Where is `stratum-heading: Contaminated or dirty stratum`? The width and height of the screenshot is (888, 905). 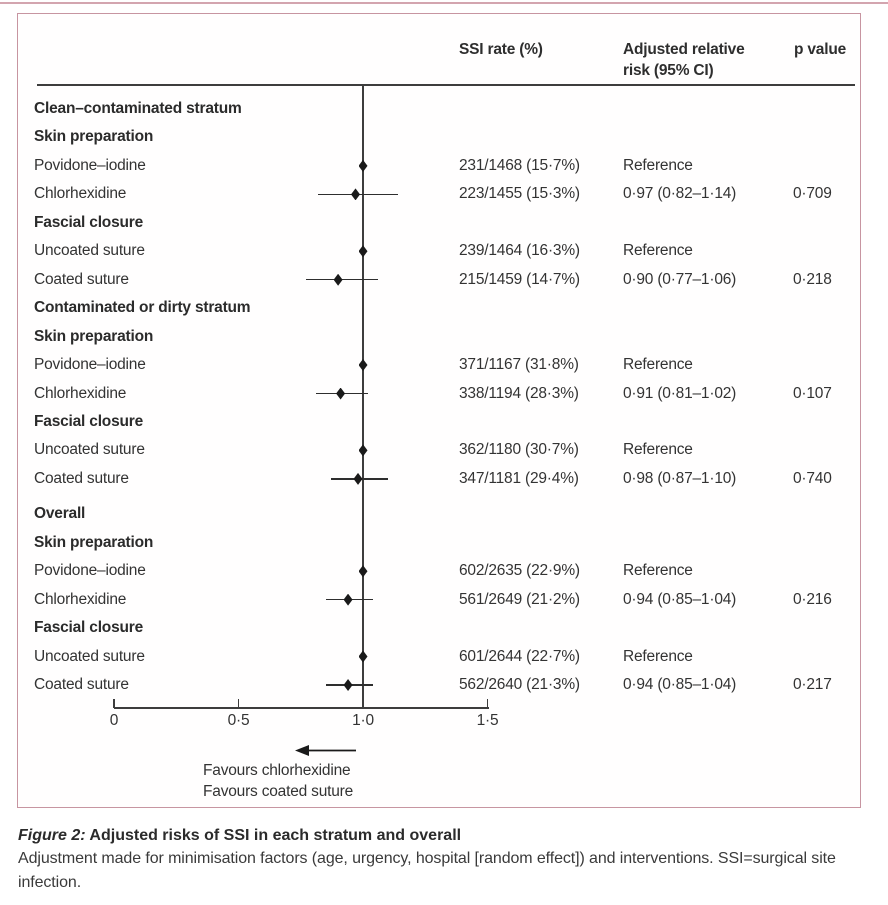 stratum-heading: Contaminated or dirty stratum is located at coordinates (142, 308).